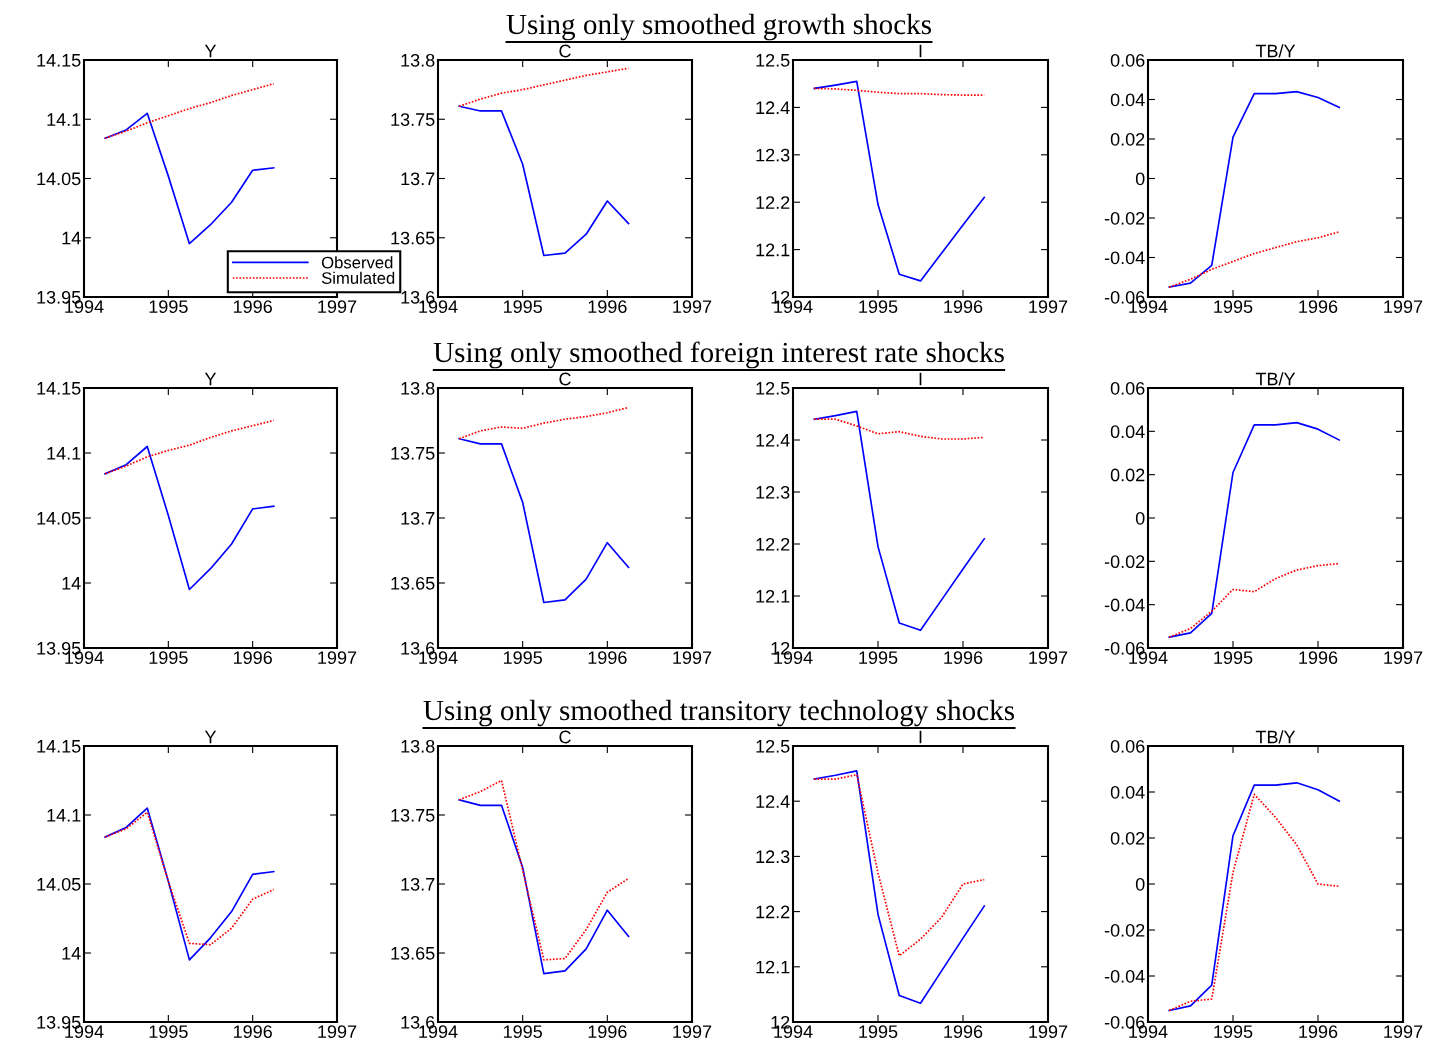  What do you see at coordinates (719, 27) in the screenshot?
I see `chart-subtitle: Using only smoothed growth shocks` at bounding box center [719, 27].